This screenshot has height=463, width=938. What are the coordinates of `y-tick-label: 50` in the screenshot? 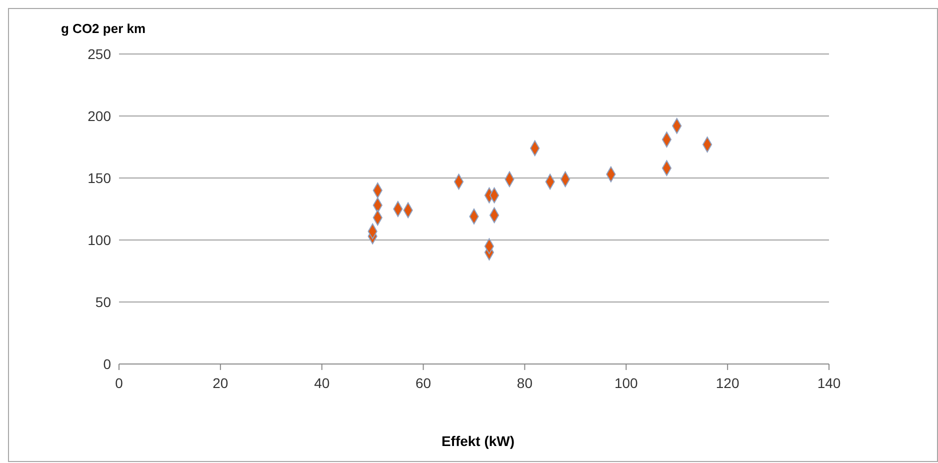 It's located at (103, 302).